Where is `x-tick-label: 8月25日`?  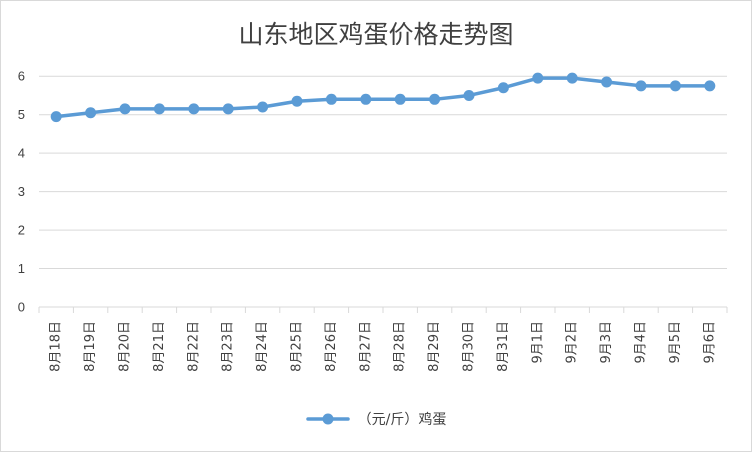 x-tick-label: 8月25日 is located at coordinates (297, 346).